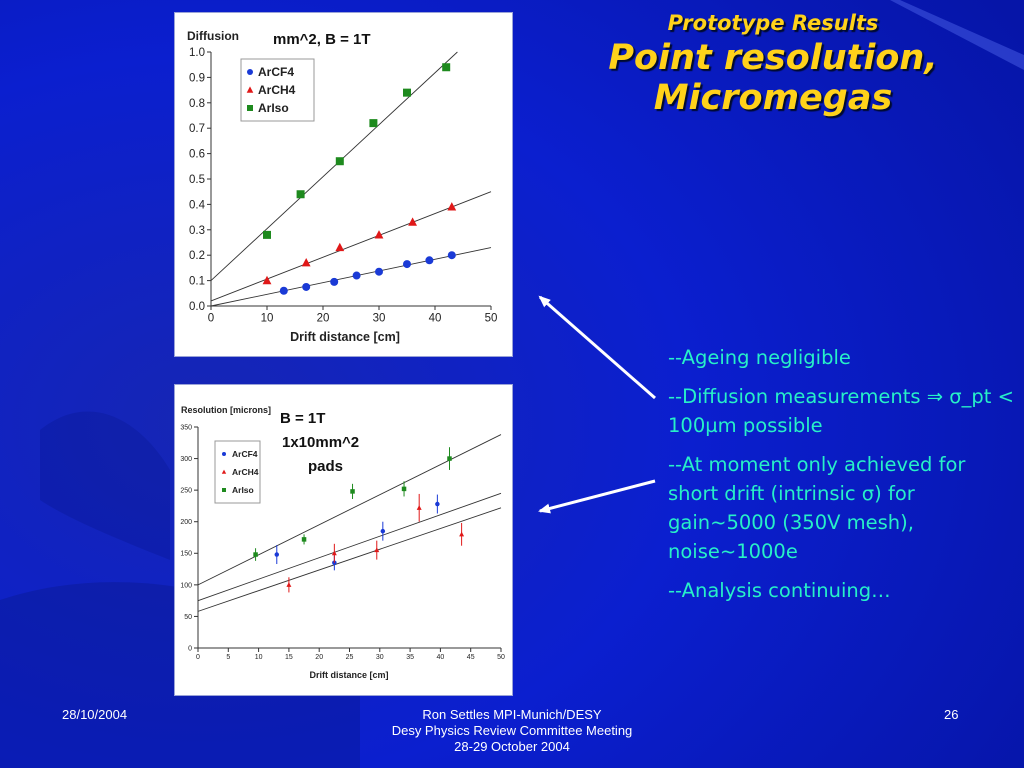 Image resolution: width=1024 pixels, height=768 pixels. I want to click on resolution-y-label: Resolution [microns], so click(226, 410).